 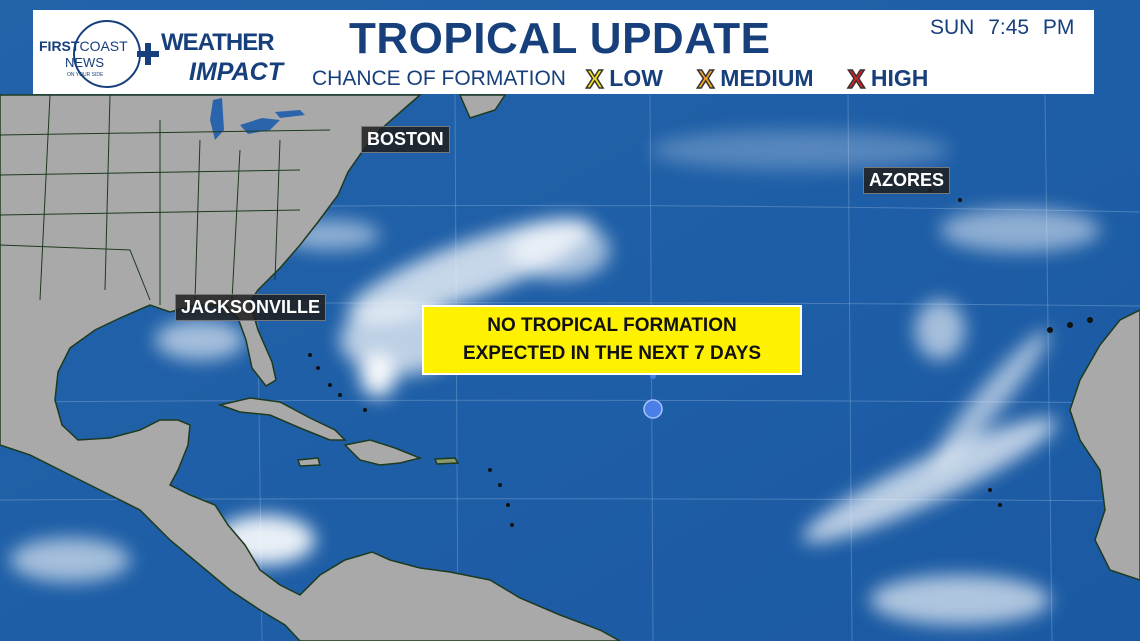 I want to click on state-borders, so click(x=165, y=199).